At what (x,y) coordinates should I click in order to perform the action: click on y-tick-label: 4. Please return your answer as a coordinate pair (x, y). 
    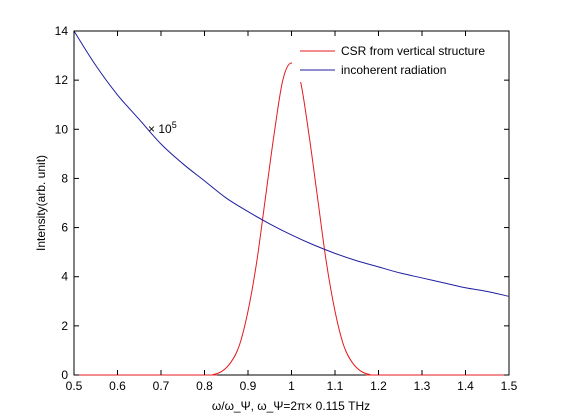
    Looking at the image, I should click on (64, 277).